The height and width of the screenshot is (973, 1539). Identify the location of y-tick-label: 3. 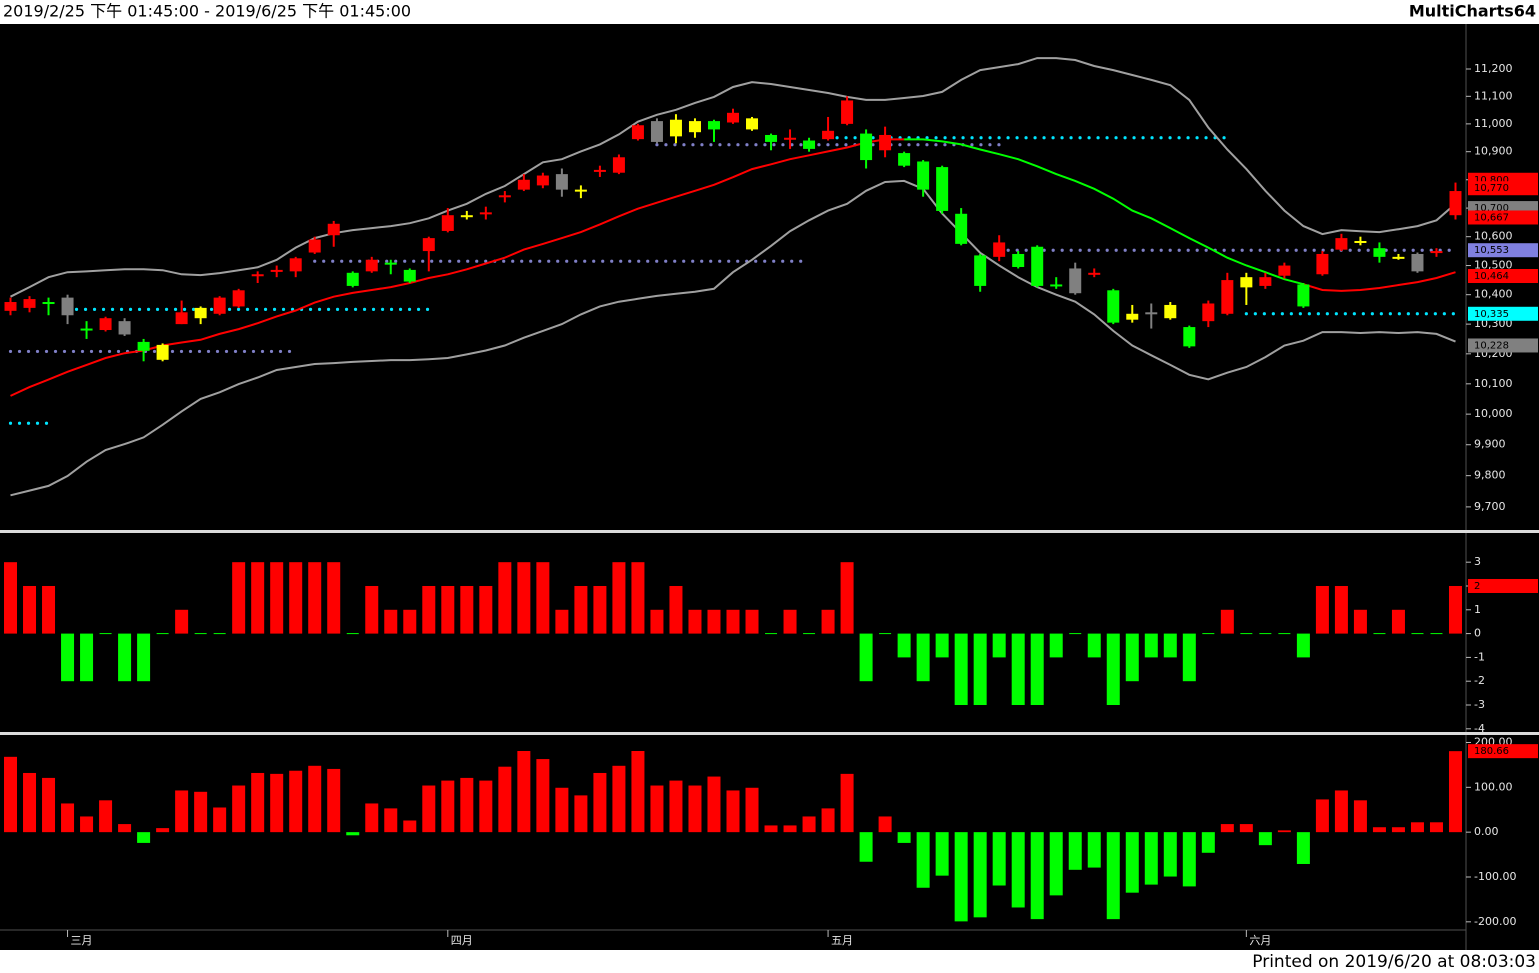
(1477, 561).